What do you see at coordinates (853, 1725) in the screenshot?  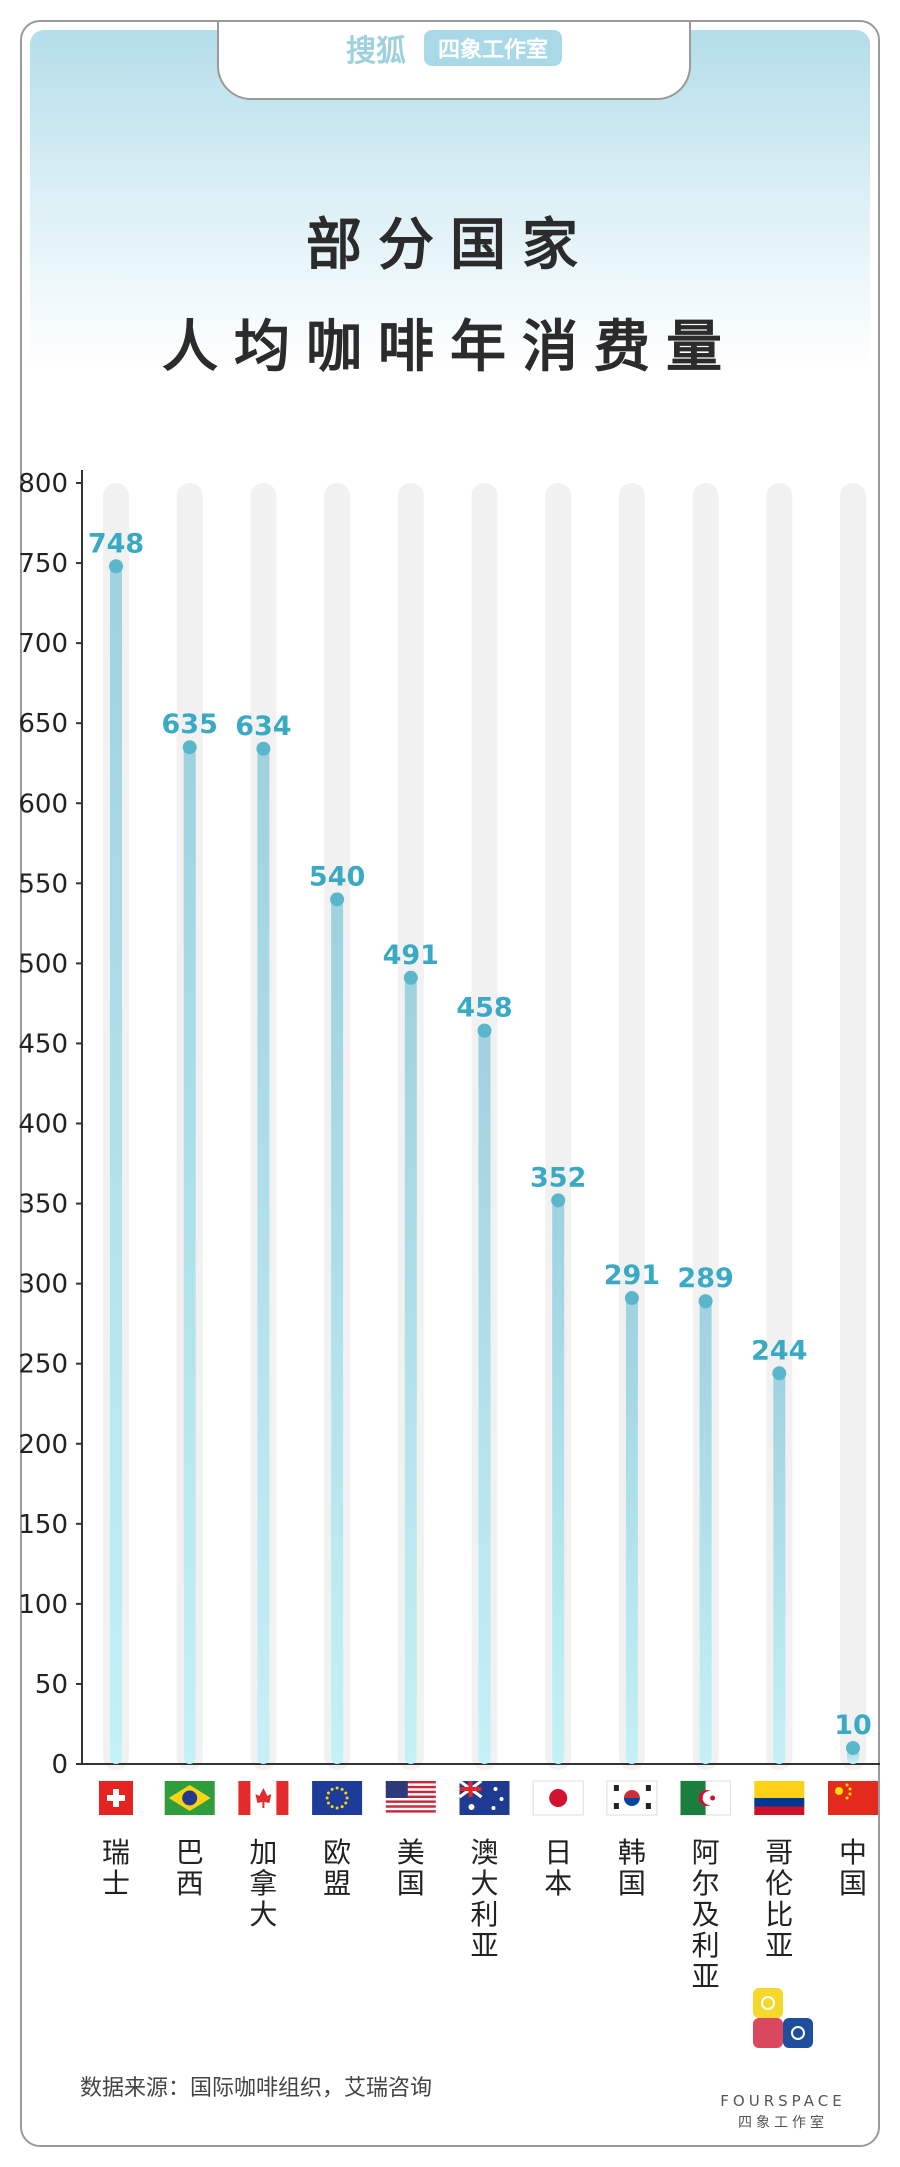 I see `data-label: 10` at bounding box center [853, 1725].